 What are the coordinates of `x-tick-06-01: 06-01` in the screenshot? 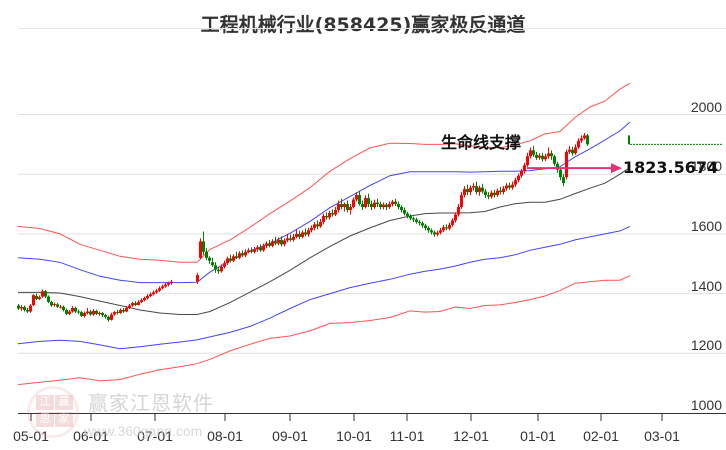 It's located at (91, 436).